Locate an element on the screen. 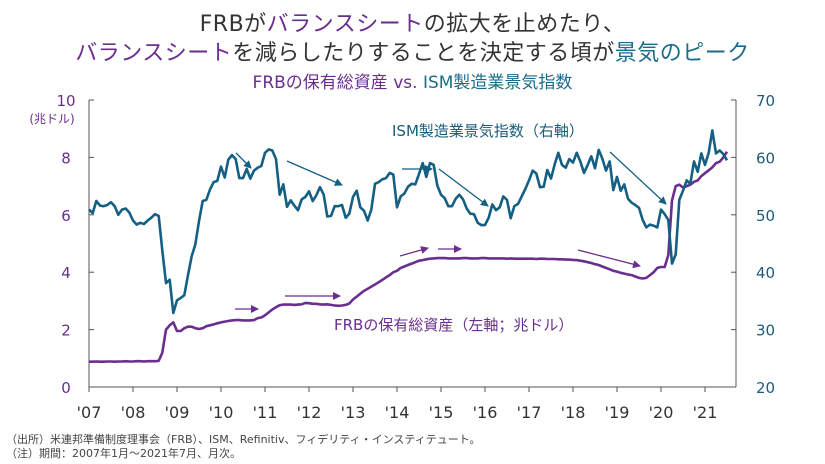 This screenshot has width=825, height=464. left-axis-unit: (兆ドル) is located at coordinates (51, 119).